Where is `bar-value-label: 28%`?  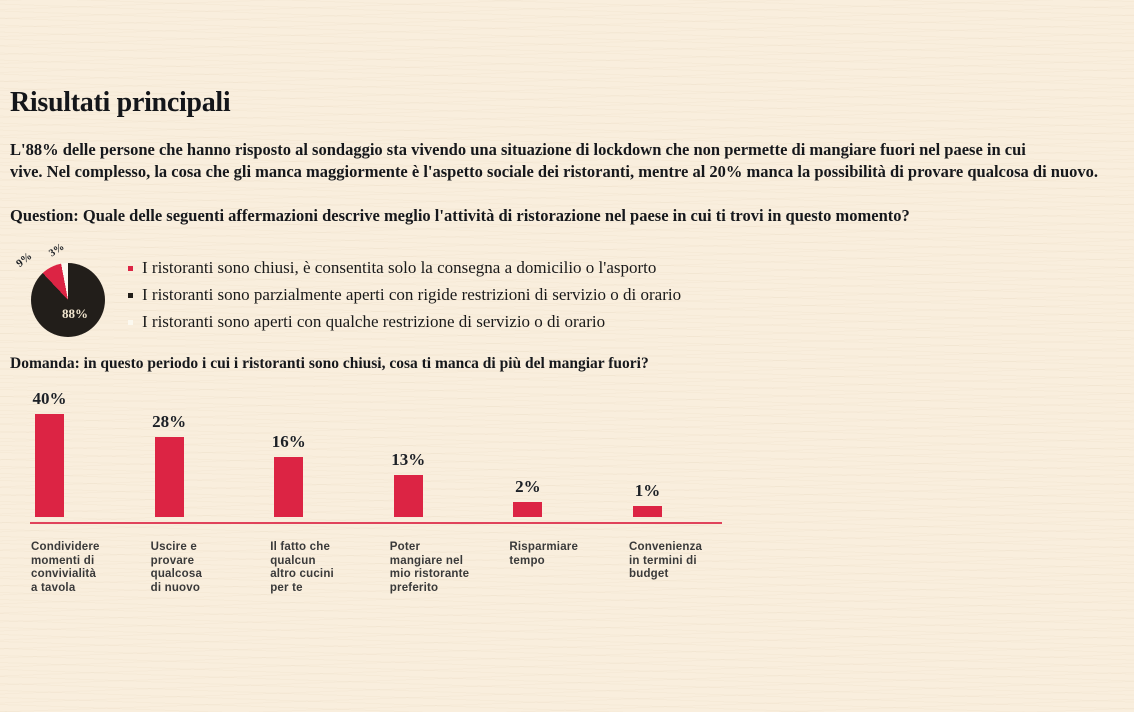
bar-value-label: 28% is located at coordinates (169, 421).